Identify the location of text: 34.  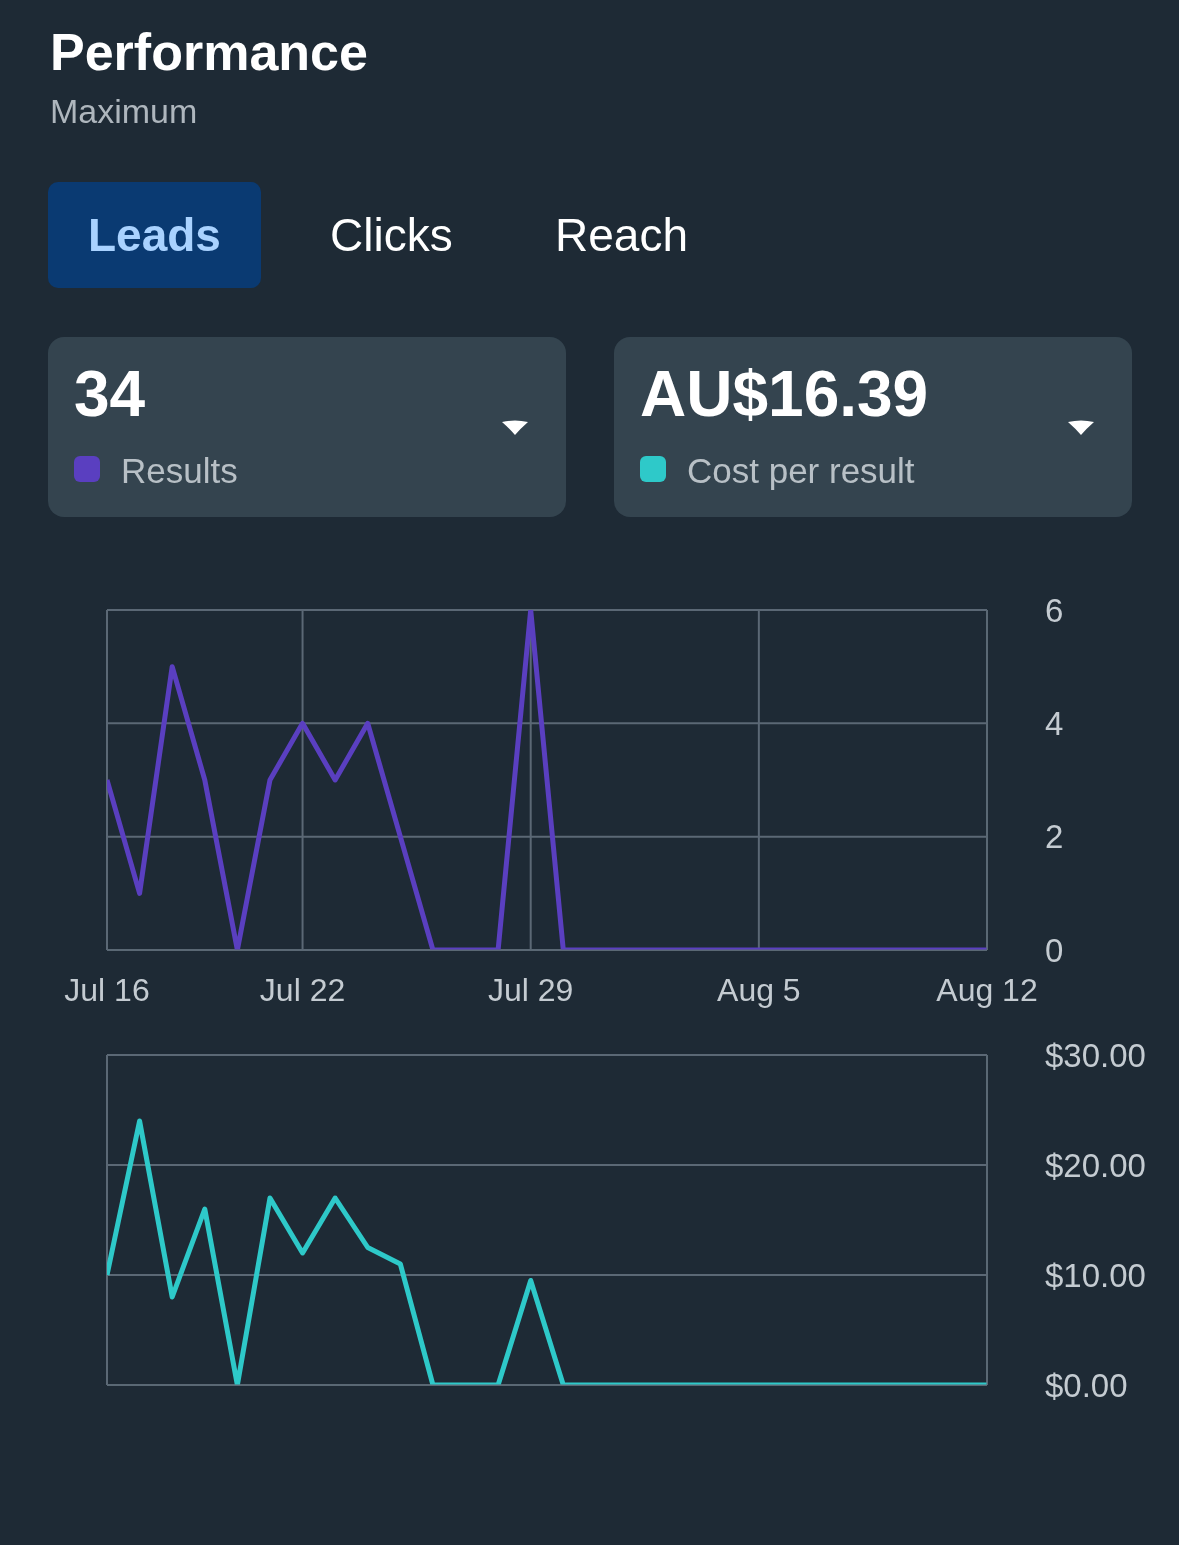
(110, 394).